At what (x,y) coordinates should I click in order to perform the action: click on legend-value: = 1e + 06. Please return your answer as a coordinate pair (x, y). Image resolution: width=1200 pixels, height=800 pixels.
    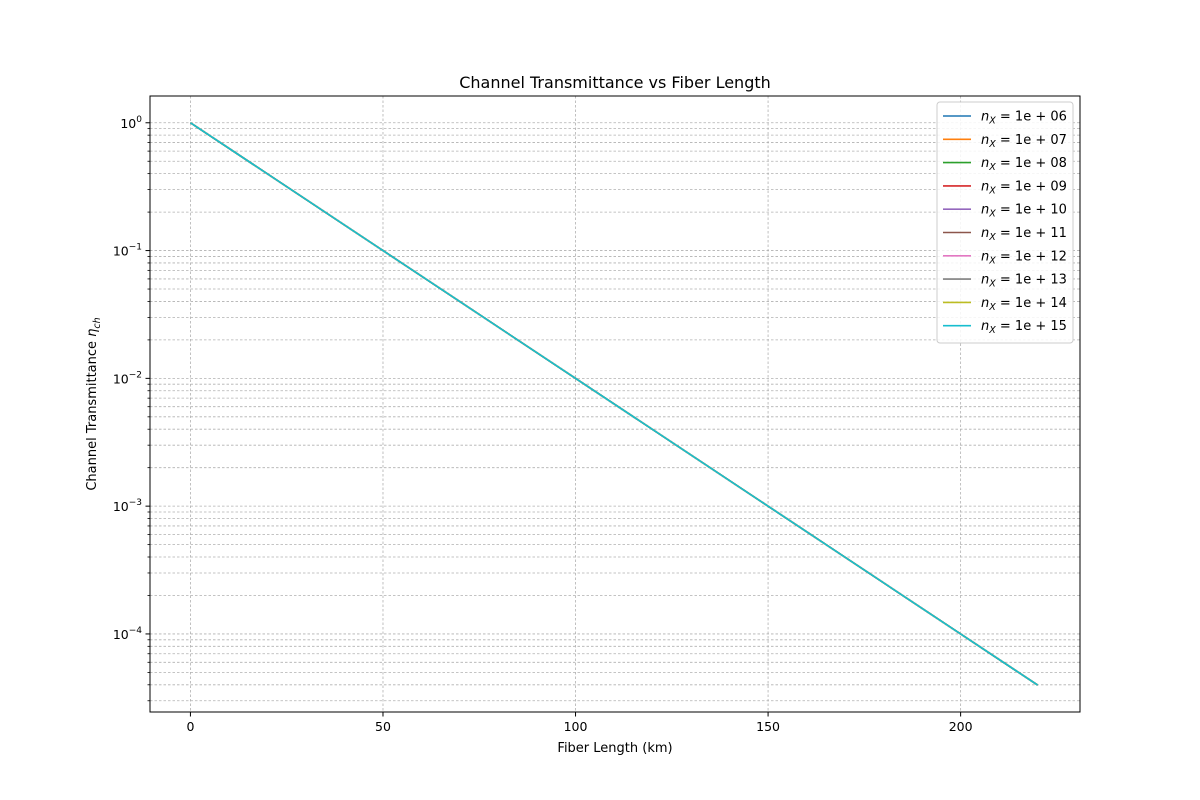
    Looking at the image, I should click on (1031, 117).